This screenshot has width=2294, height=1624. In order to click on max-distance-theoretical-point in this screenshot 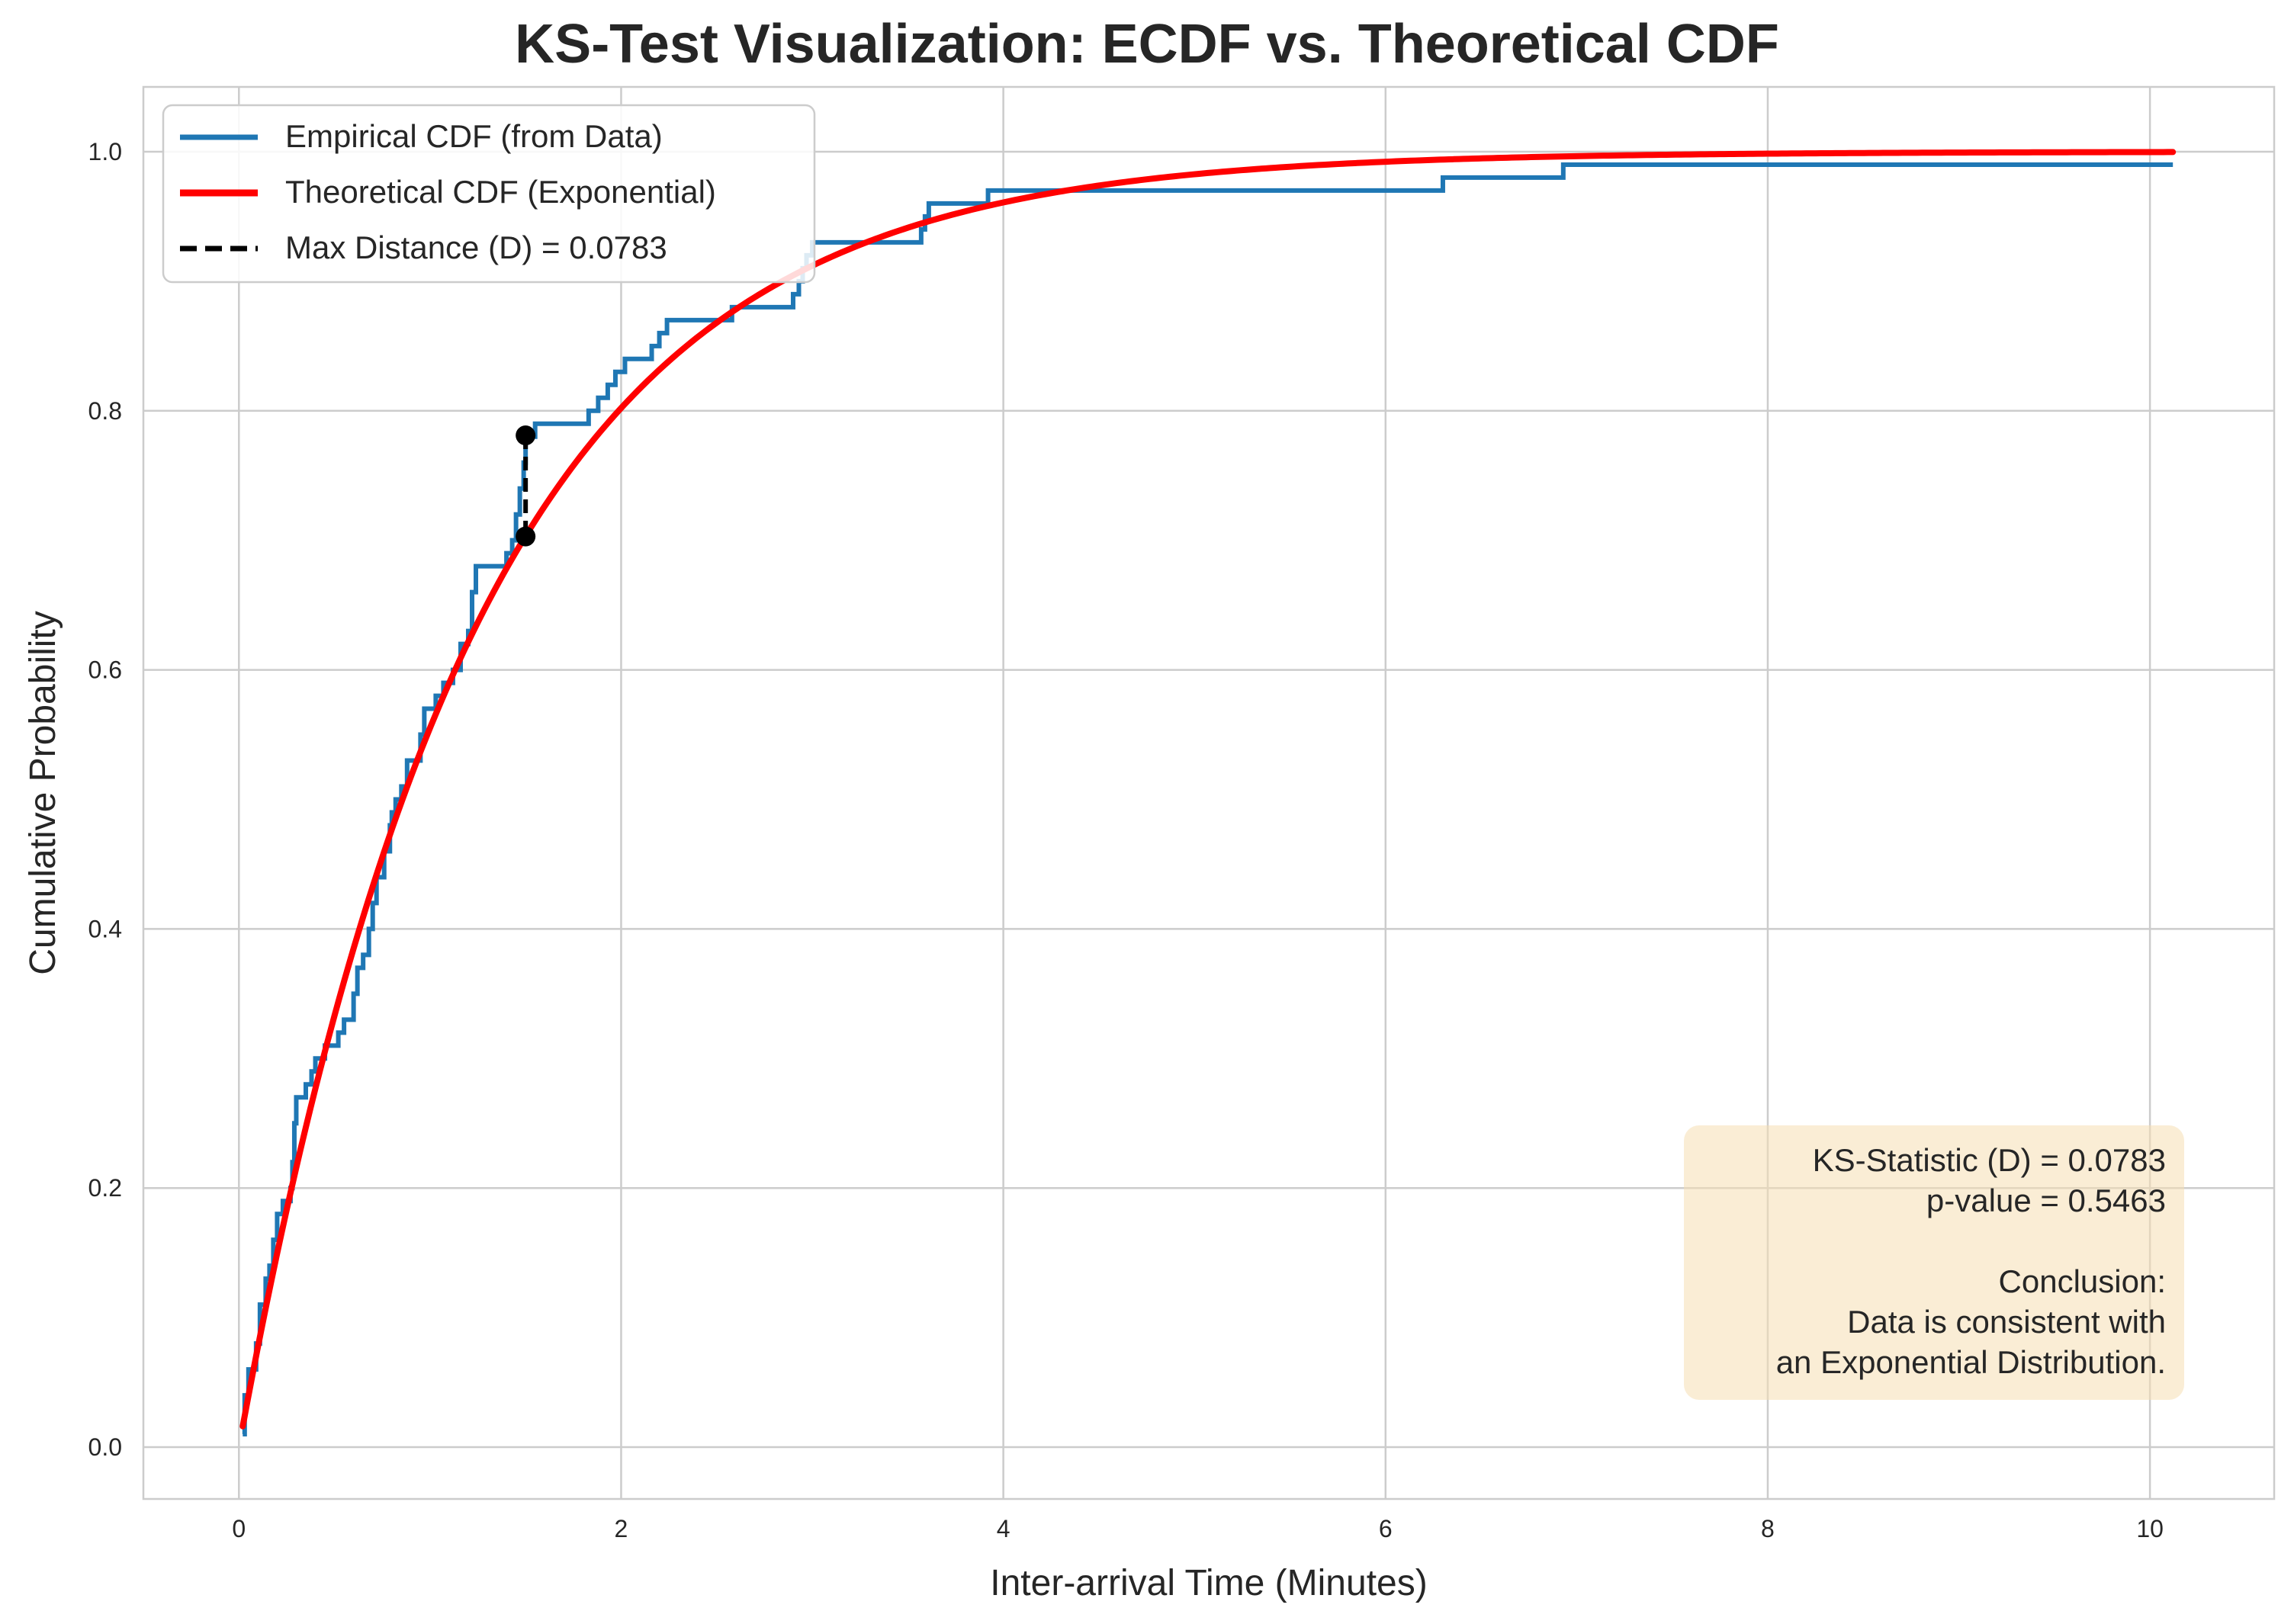, I will do `click(526, 536)`.